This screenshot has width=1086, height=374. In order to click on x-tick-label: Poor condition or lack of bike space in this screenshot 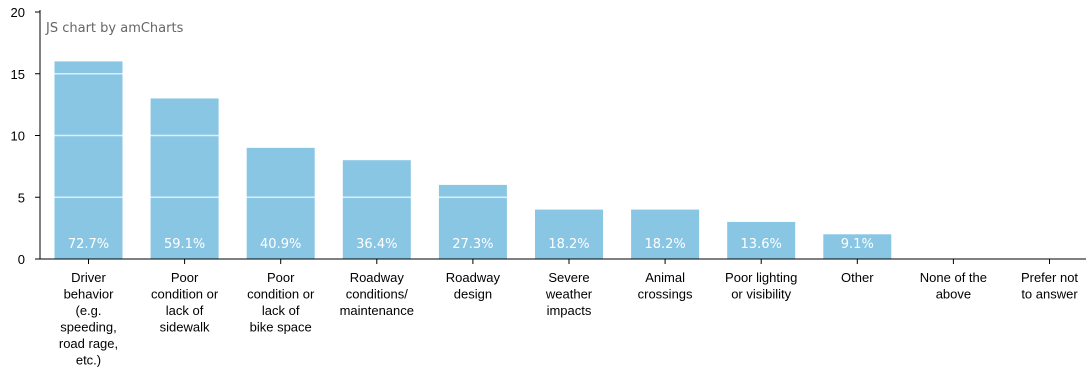, I will do `click(281, 302)`.